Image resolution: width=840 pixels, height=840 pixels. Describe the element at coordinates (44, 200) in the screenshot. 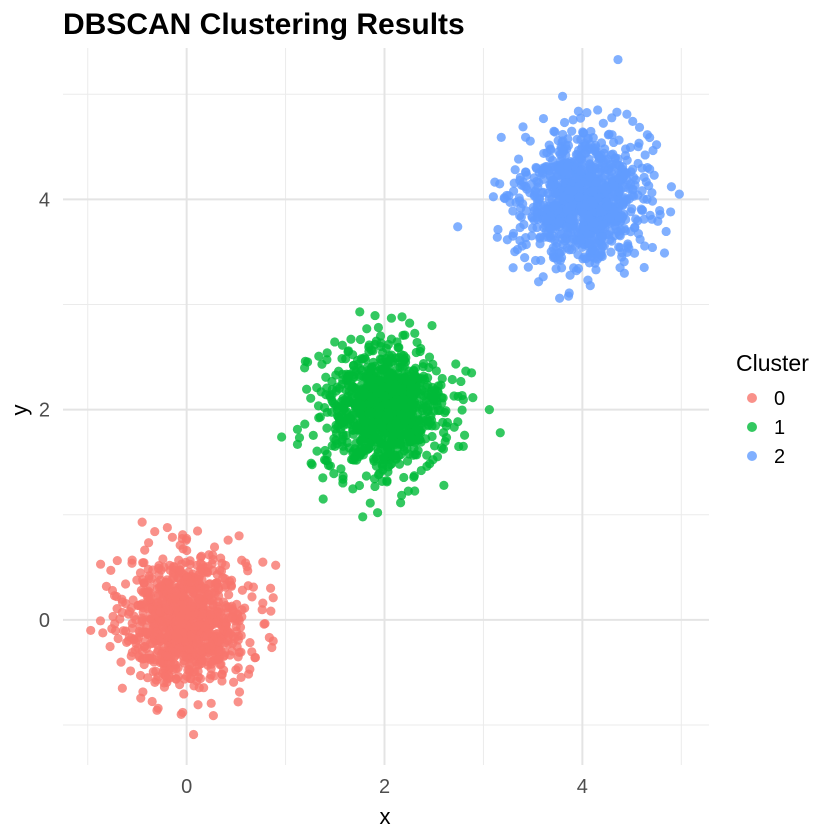

I see `y-tick-label: 4` at that location.